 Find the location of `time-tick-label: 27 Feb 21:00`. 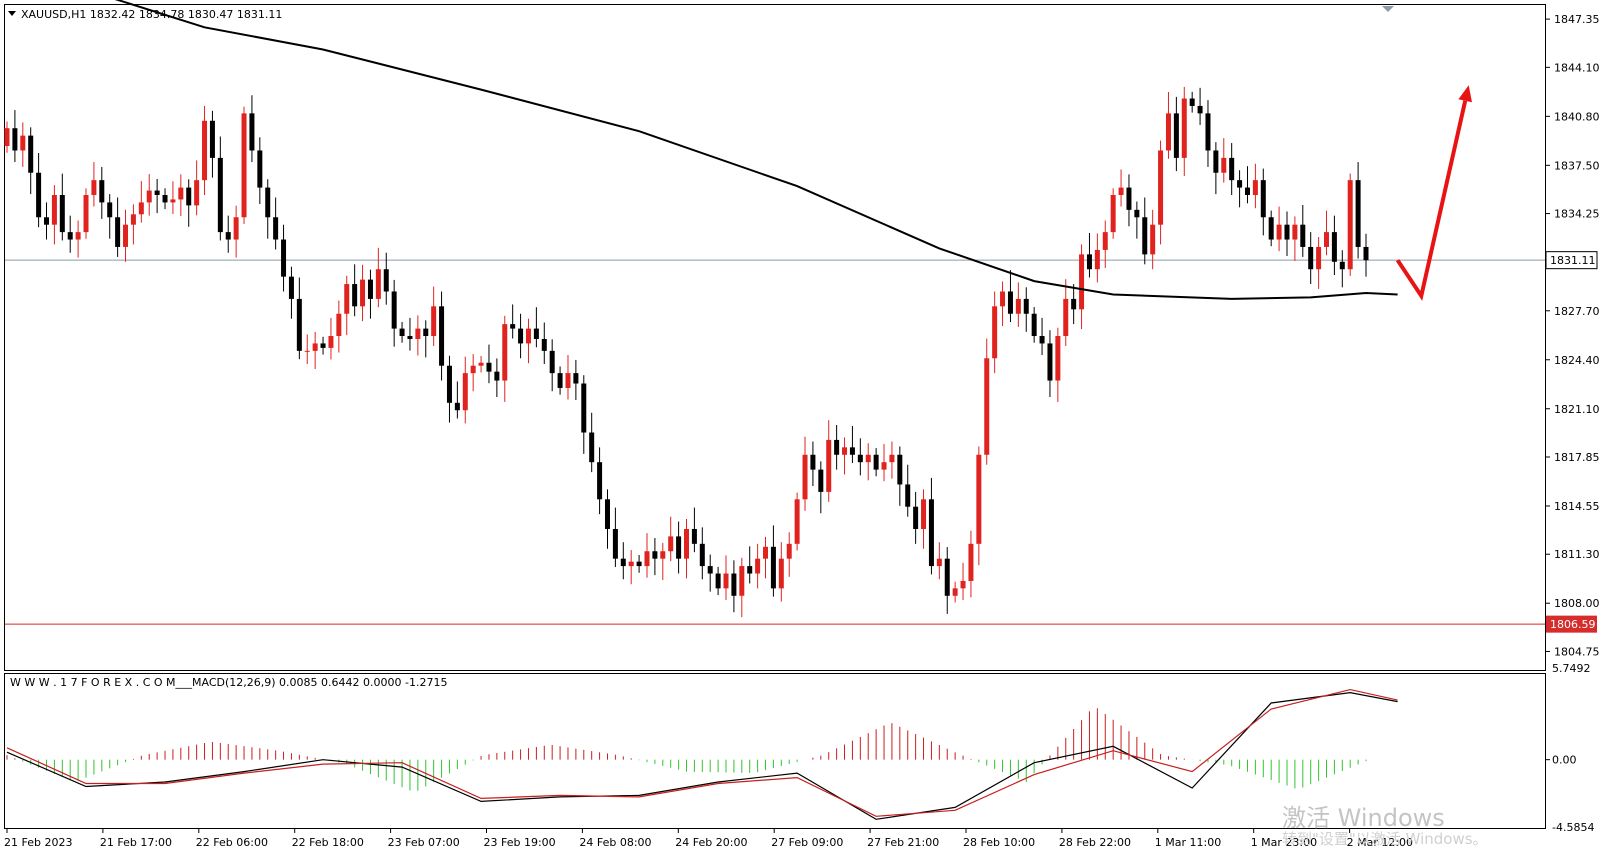

time-tick-label: 27 Feb 21:00 is located at coordinates (903, 842).